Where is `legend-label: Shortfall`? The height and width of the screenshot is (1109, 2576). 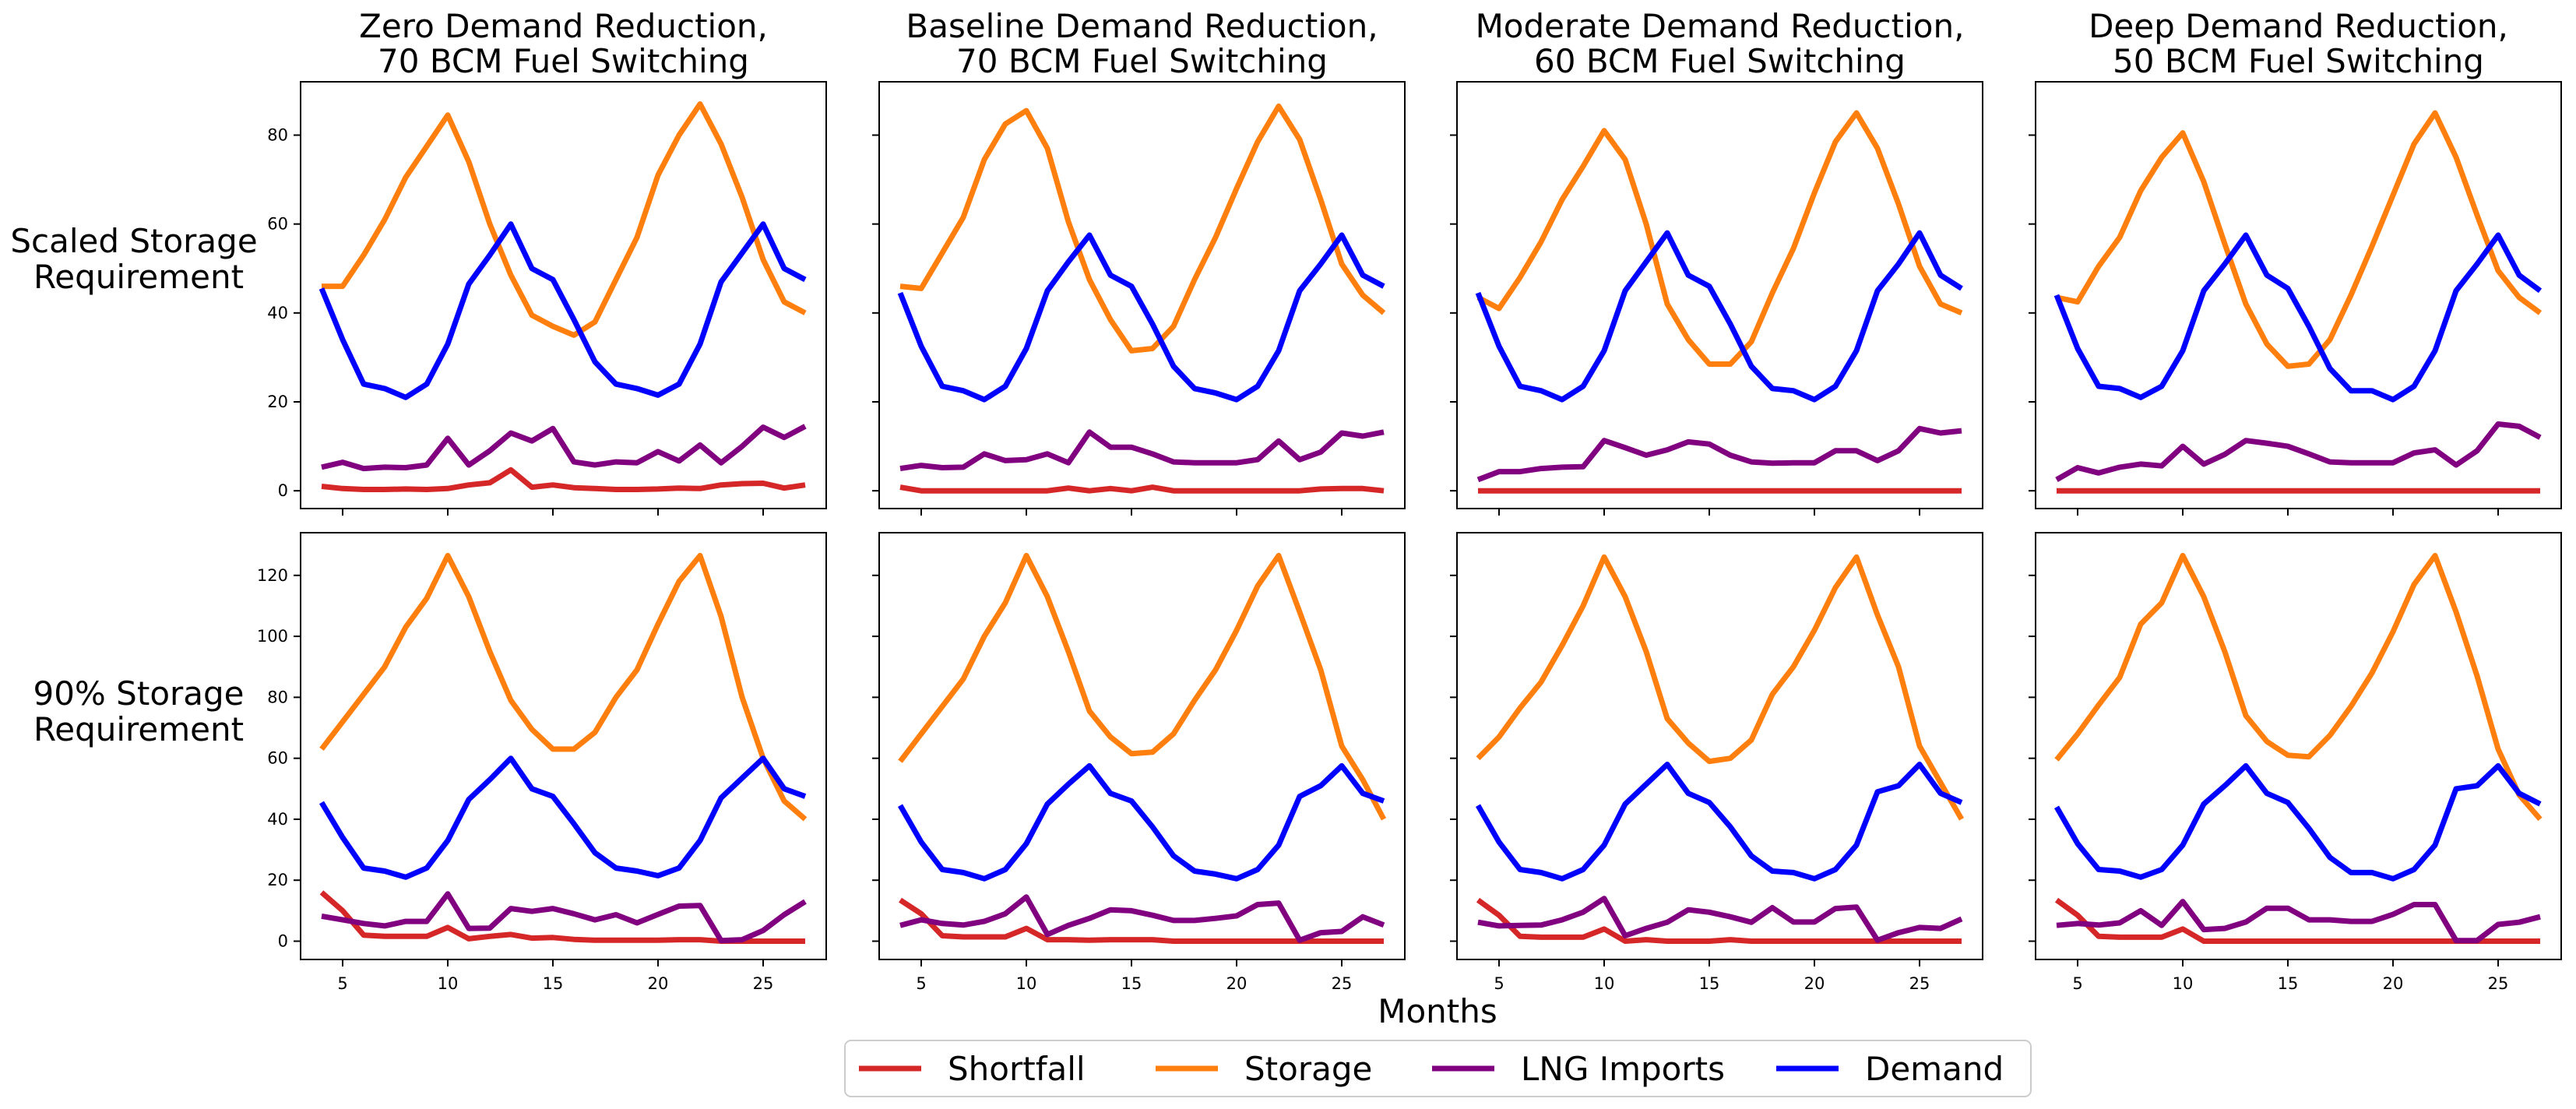
legend-label: Shortfall is located at coordinates (1017, 1069).